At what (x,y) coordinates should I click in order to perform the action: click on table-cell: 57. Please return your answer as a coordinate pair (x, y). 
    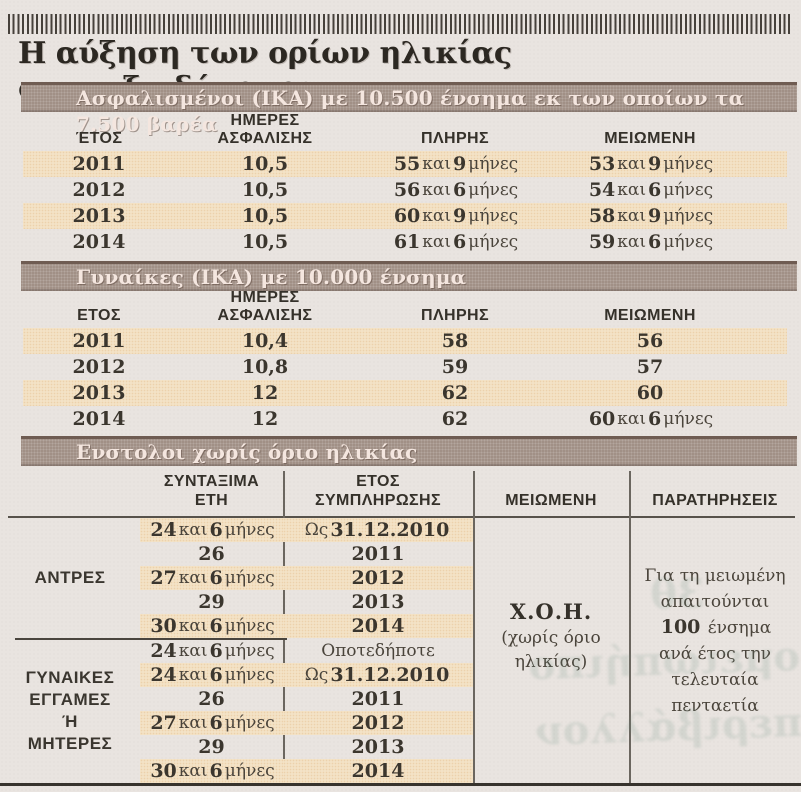
    Looking at the image, I should click on (650, 367).